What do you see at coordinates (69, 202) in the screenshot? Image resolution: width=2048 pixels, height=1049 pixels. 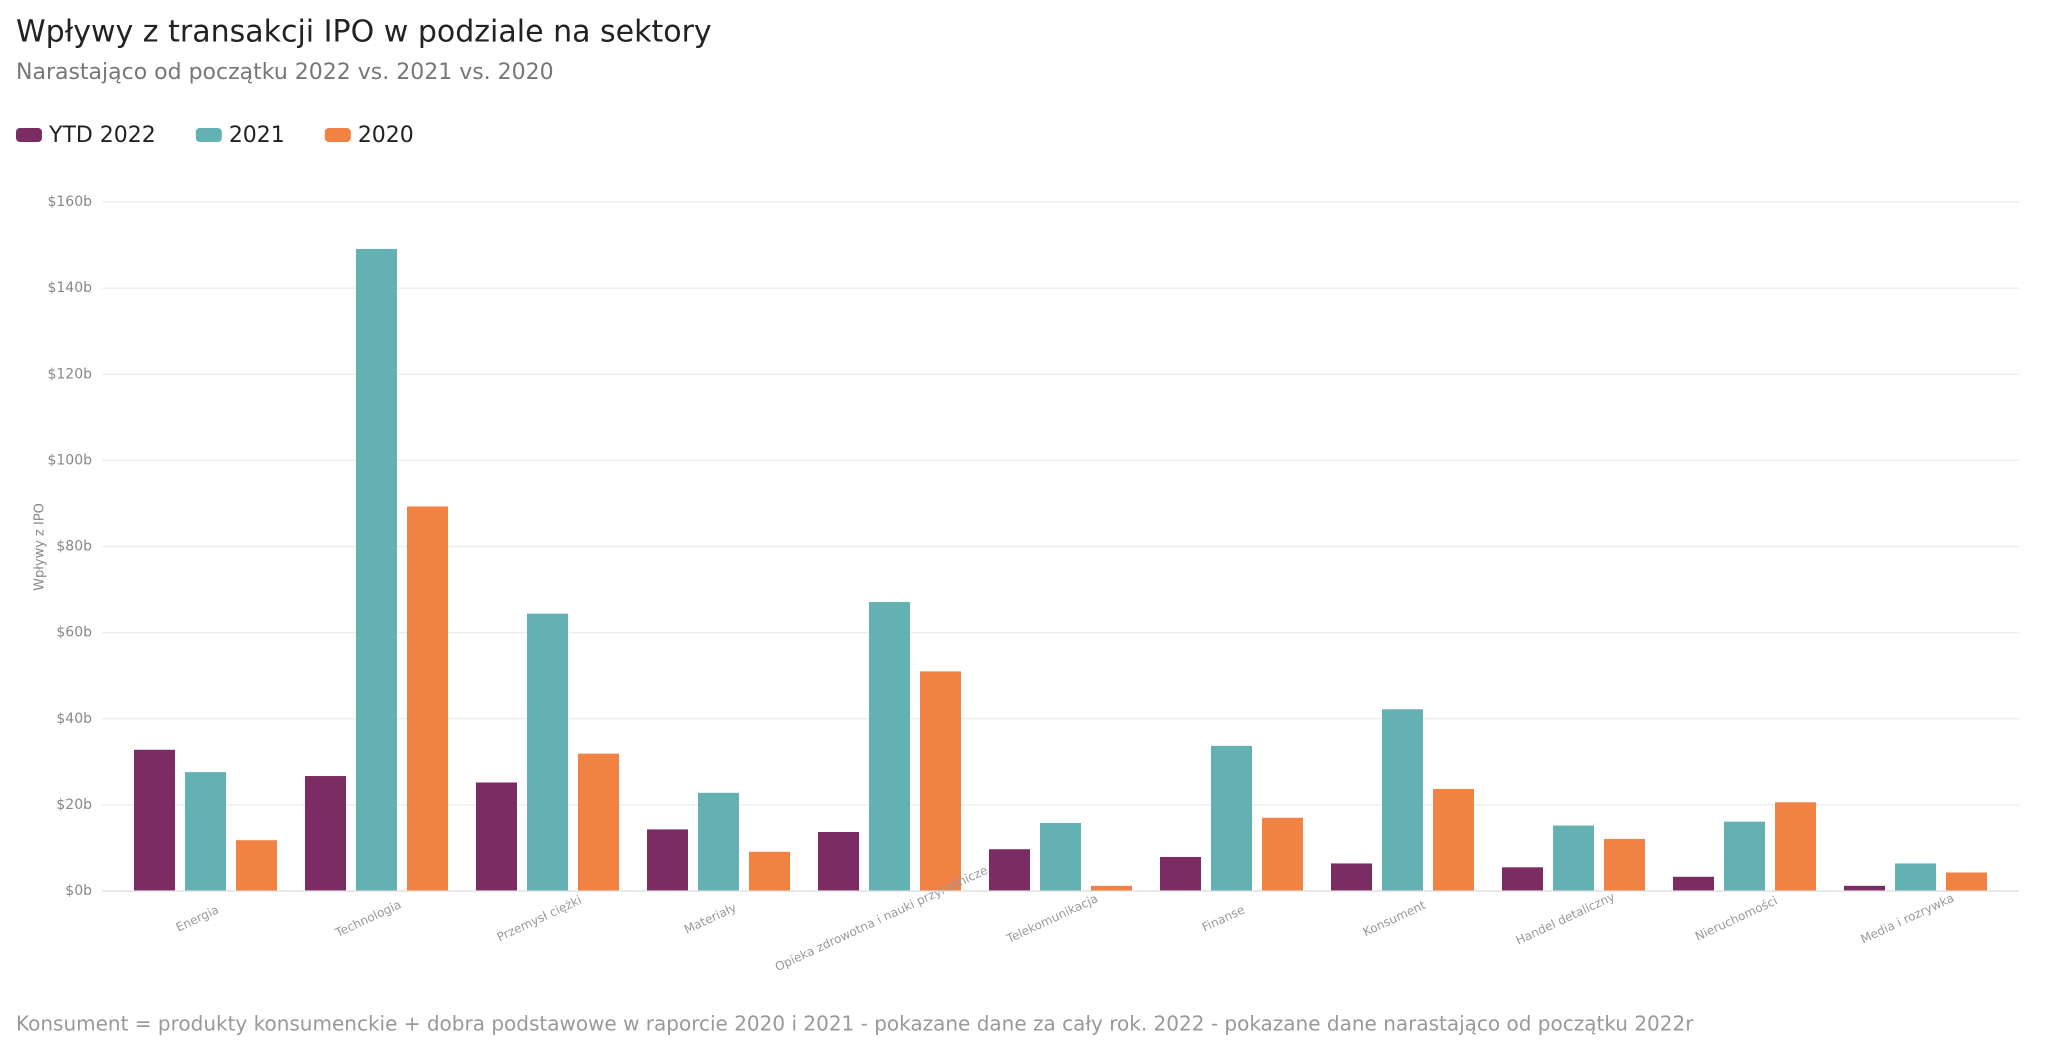 I see `y-tick-label: $160b` at bounding box center [69, 202].